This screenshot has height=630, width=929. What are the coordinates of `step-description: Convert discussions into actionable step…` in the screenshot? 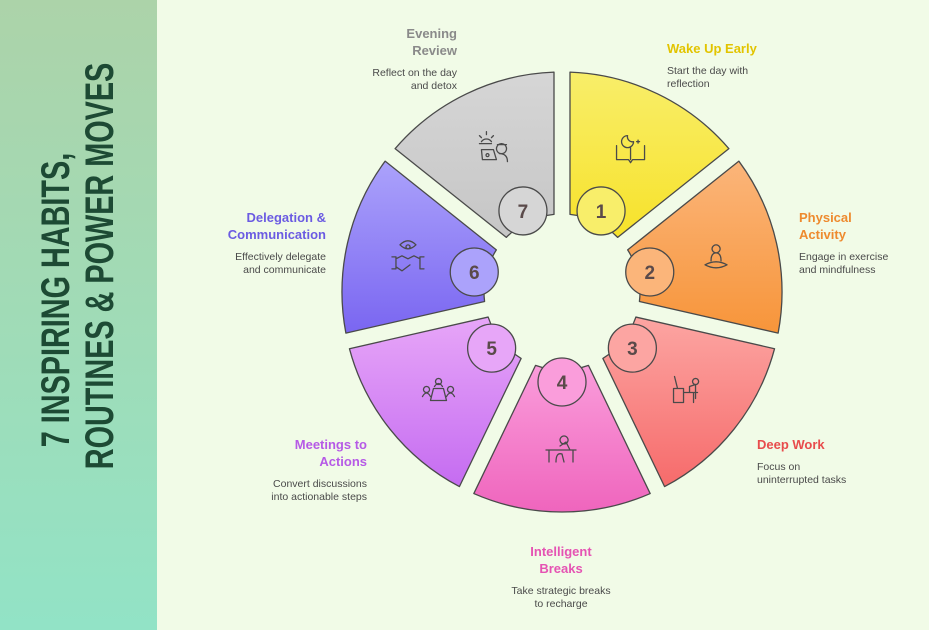 It's located at (319, 490).